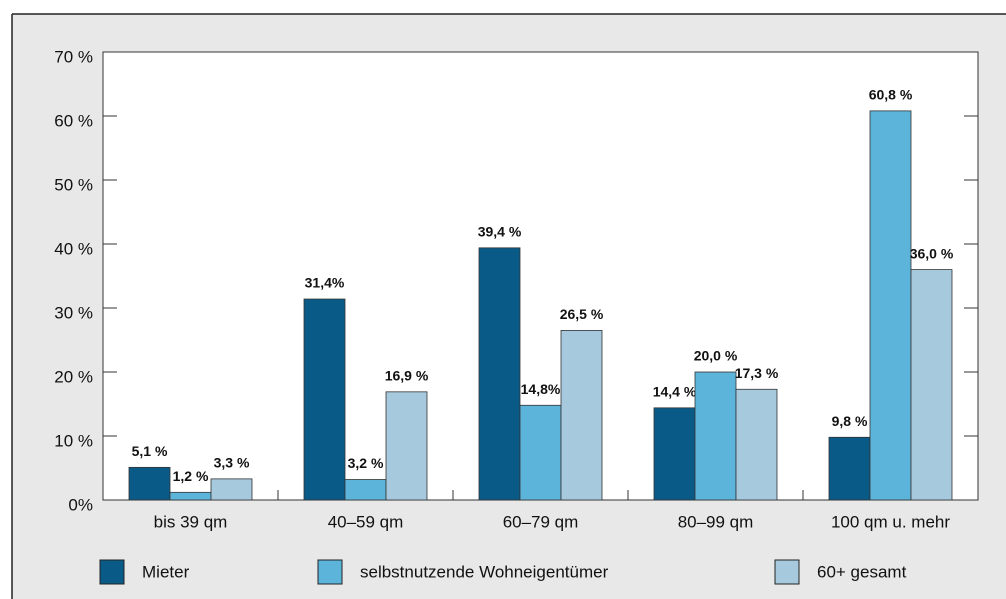 This screenshot has width=1006, height=599. I want to click on y-tick-label: 10 %, so click(73, 440).